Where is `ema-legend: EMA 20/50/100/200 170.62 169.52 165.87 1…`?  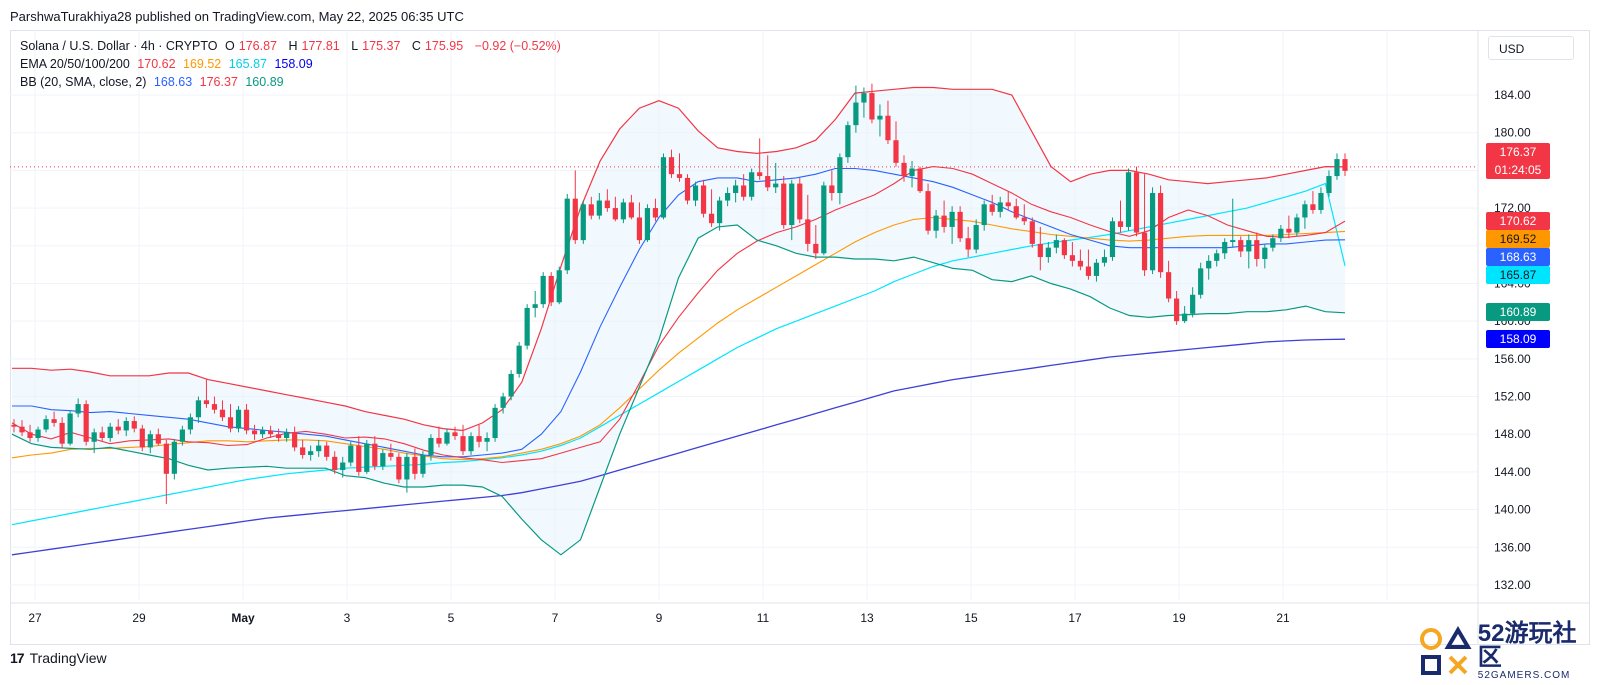
ema-legend: EMA 20/50/100/200 170.62 169.52 165.87 1… is located at coordinates (168, 64).